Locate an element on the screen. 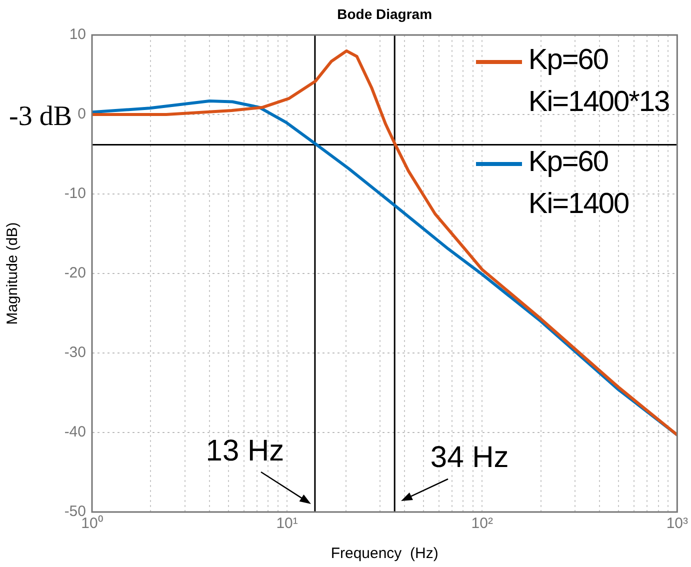 The image size is (691, 567). y-tick-label: -40 is located at coordinates (75, 432).